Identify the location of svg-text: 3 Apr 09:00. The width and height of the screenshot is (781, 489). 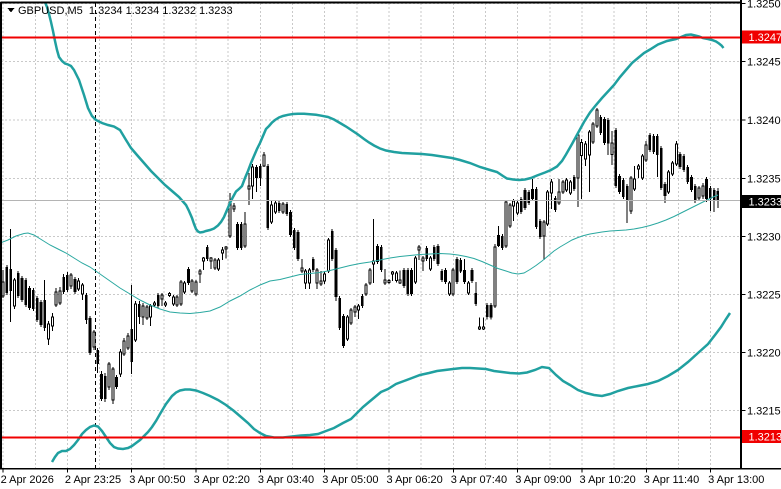
(543, 480).